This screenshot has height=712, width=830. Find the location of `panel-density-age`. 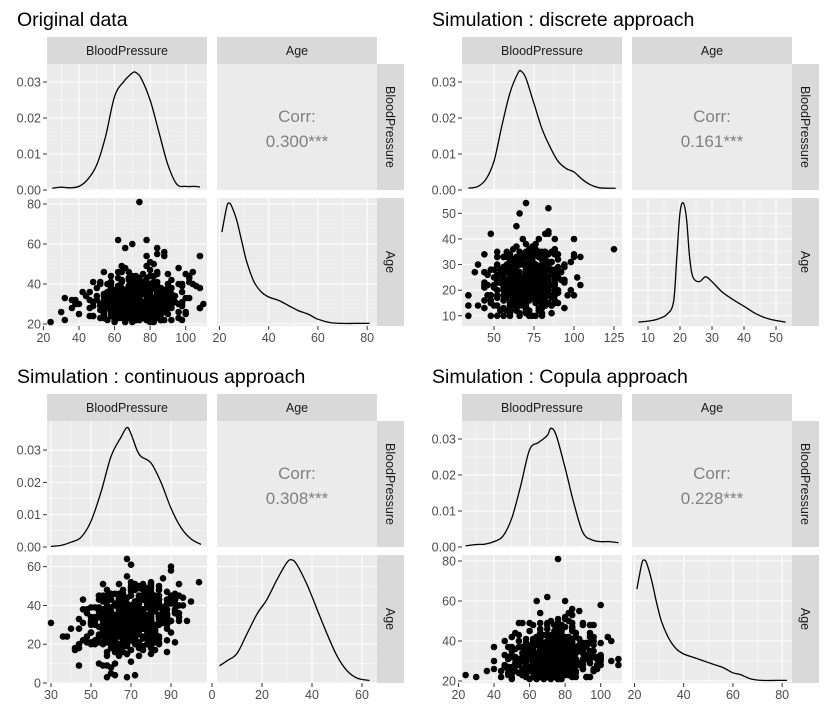

panel-density-age is located at coordinates (297, 619).